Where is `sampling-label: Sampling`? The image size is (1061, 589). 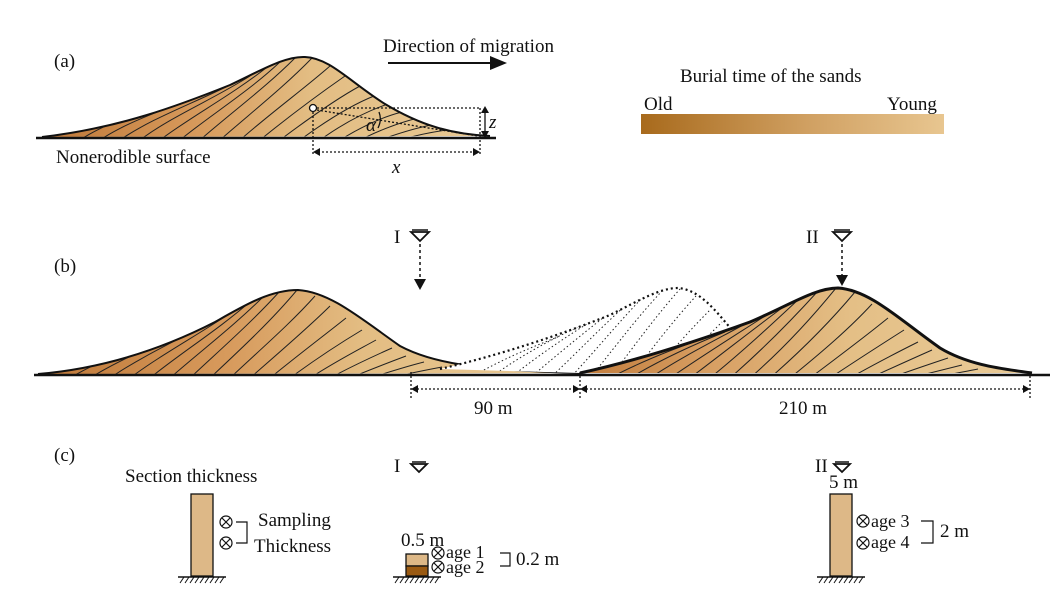 sampling-label: Sampling is located at coordinates (294, 520).